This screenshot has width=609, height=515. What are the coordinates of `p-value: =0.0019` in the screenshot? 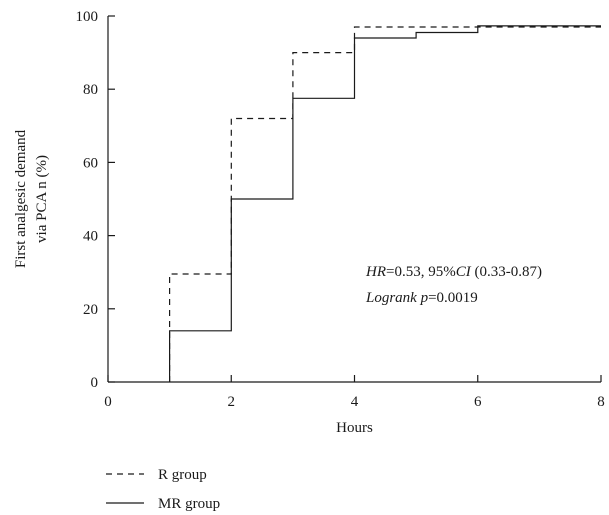 It's located at (453, 298).